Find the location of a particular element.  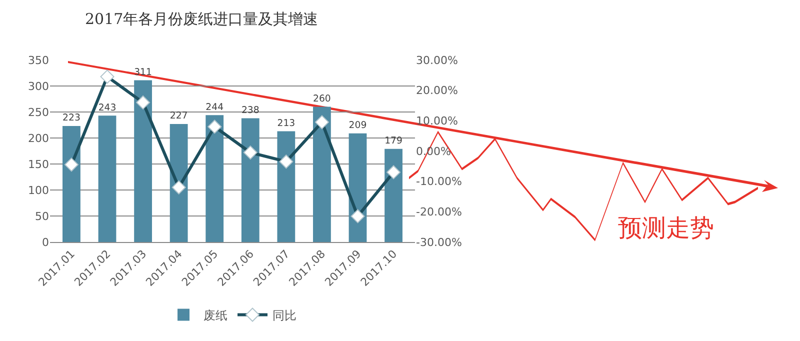

legend-label: 废纸 is located at coordinates (216, 315).